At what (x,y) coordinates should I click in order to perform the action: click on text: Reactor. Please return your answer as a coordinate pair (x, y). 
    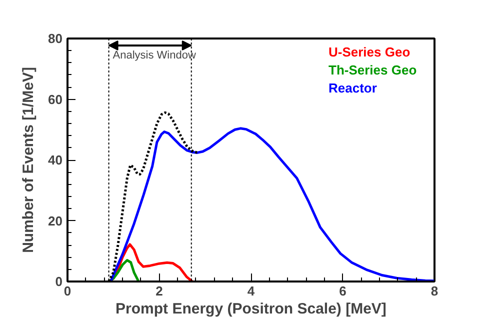
    Looking at the image, I should click on (352, 88).